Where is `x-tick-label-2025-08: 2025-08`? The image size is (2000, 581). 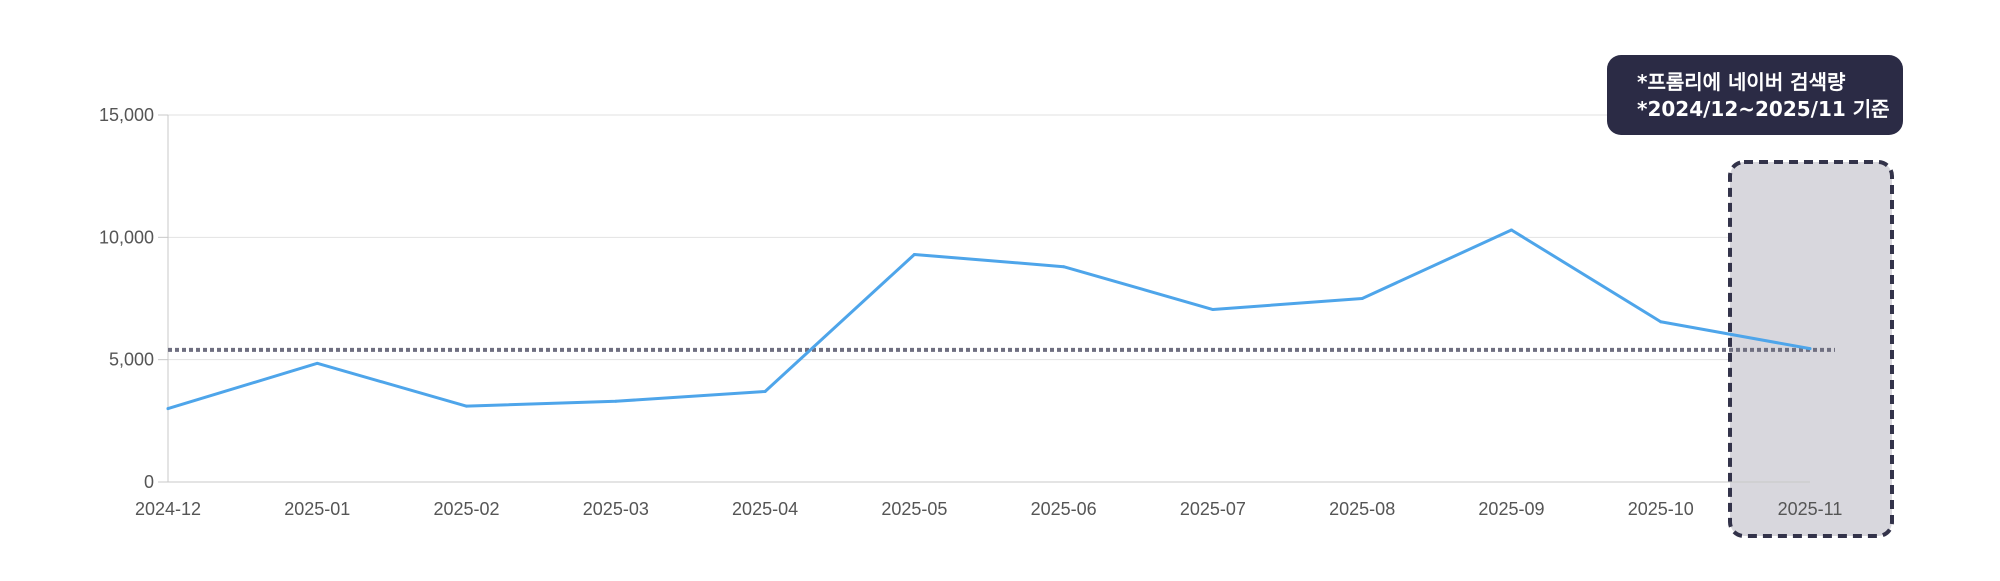 x-tick-label-2025-08: 2025-08 is located at coordinates (1362, 509).